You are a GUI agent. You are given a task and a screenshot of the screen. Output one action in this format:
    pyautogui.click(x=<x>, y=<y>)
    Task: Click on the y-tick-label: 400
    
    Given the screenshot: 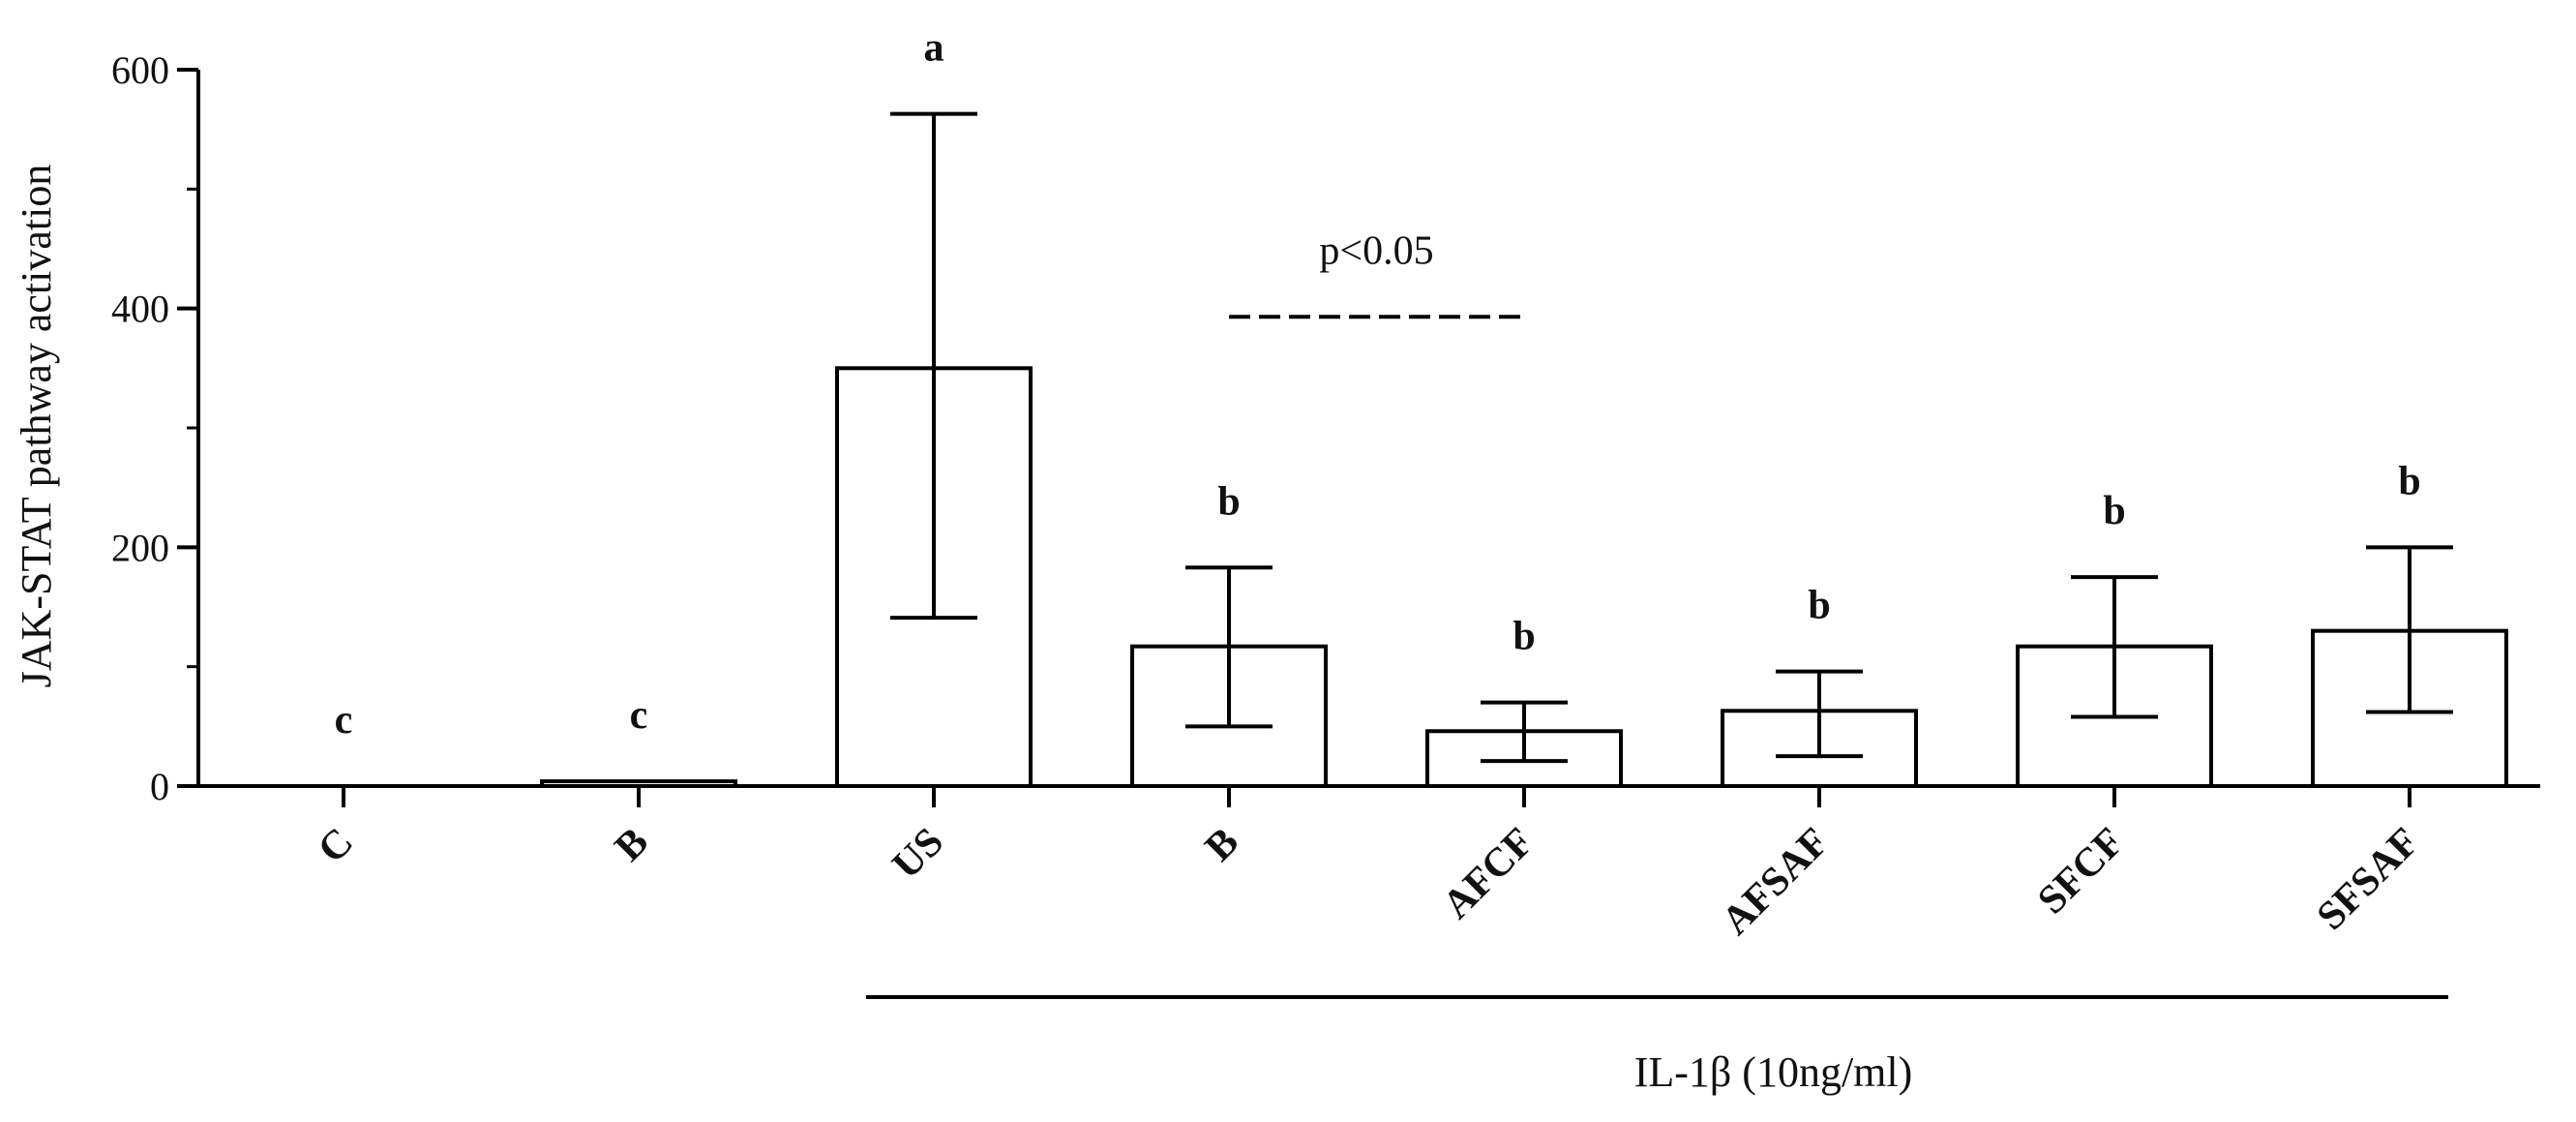 What is the action you would take?
    pyautogui.click(x=140, y=309)
    